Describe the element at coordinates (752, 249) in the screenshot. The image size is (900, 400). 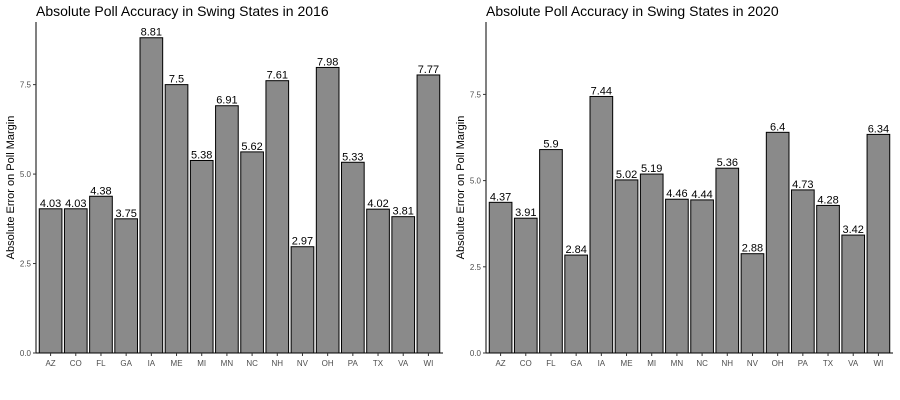
I see `bar-value-label: 2.88` at that location.